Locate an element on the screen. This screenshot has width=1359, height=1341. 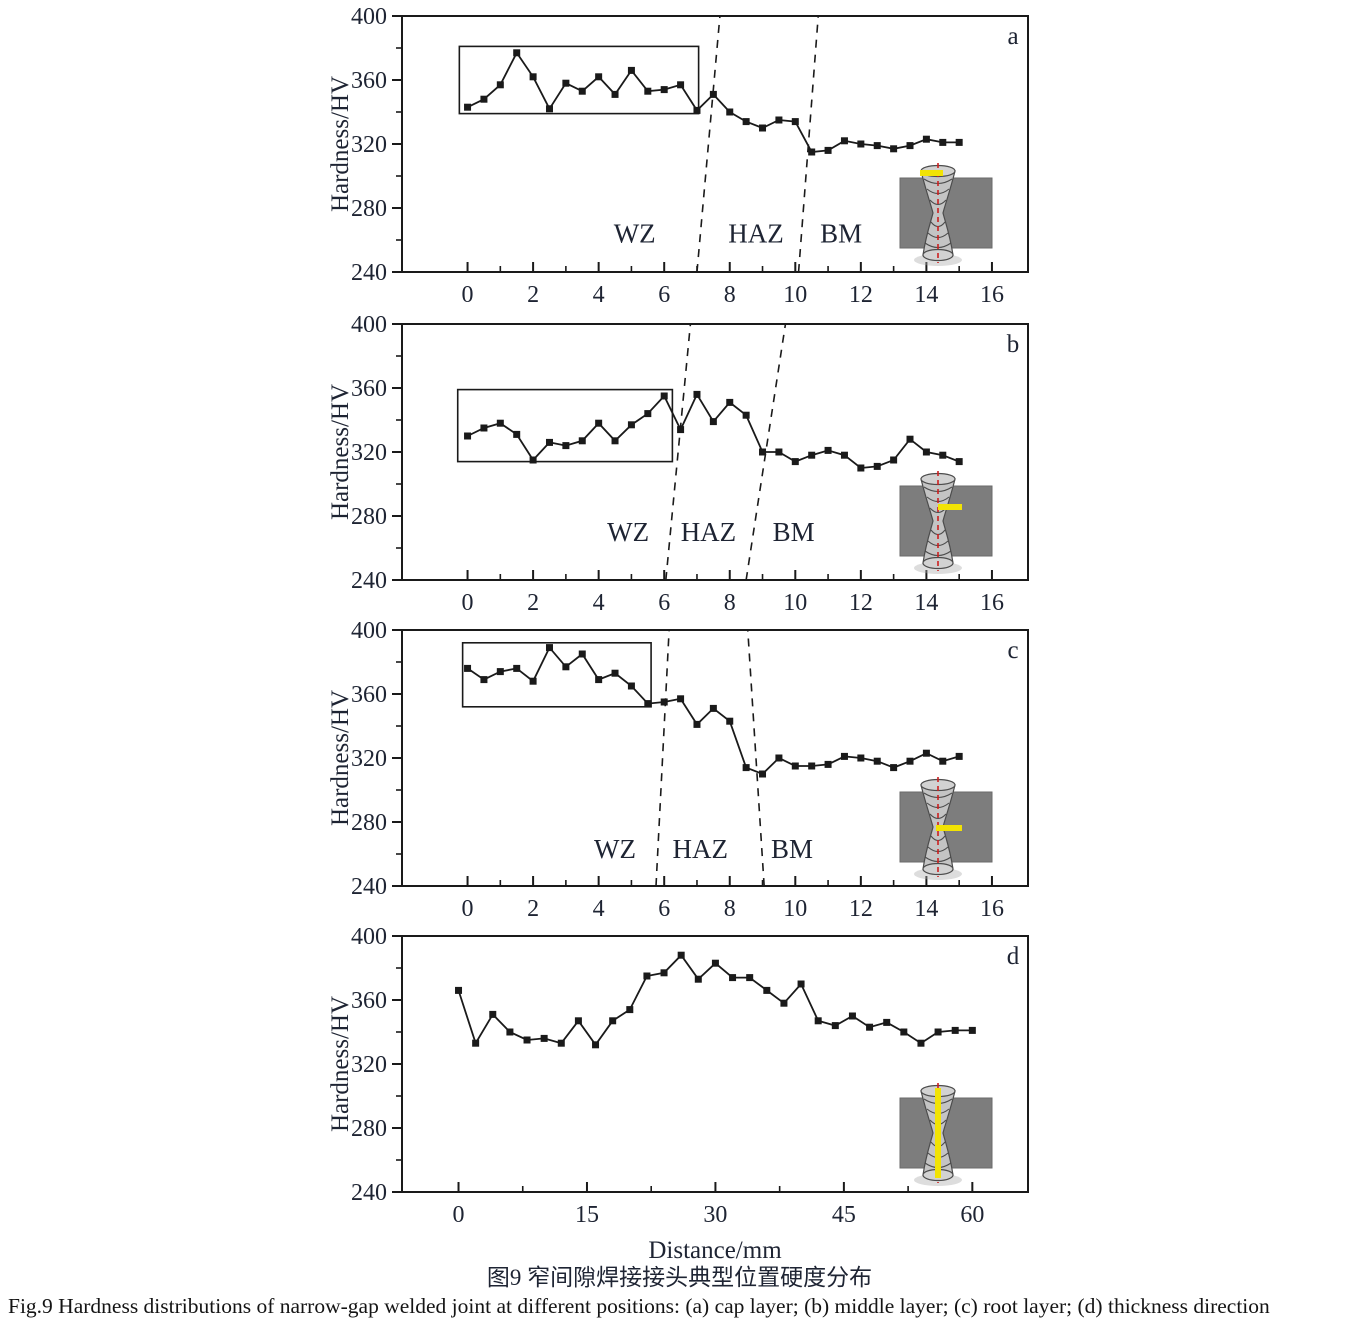
weld-bead-arc is located at coordinates (938, 202).